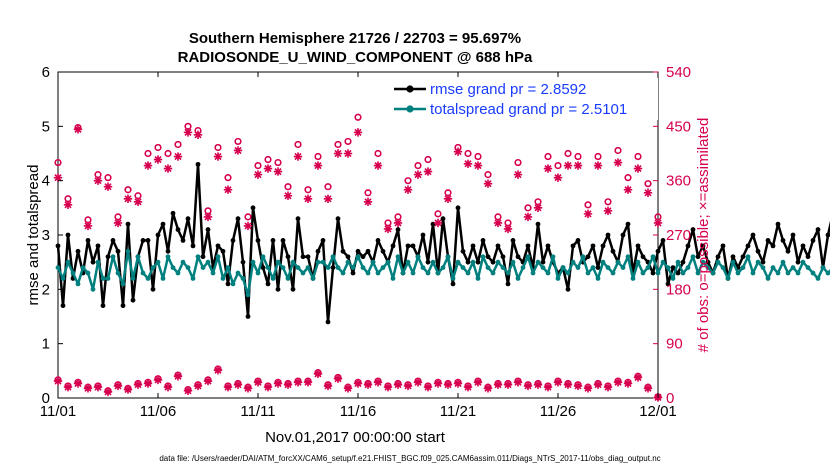  What do you see at coordinates (678, 126) in the screenshot?
I see `y2-tick-label: 450` at bounding box center [678, 126].